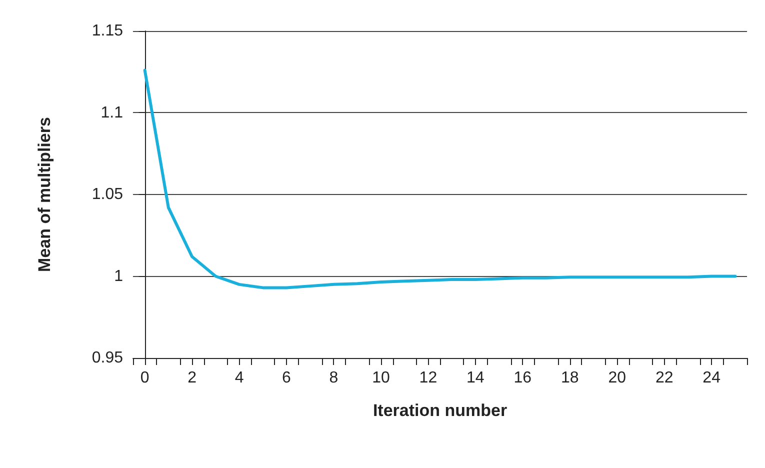  What do you see at coordinates (44, 194) in the screenshot?
I see `y-axis-title: Mean of multipliers` at bounding box center [44, 194].